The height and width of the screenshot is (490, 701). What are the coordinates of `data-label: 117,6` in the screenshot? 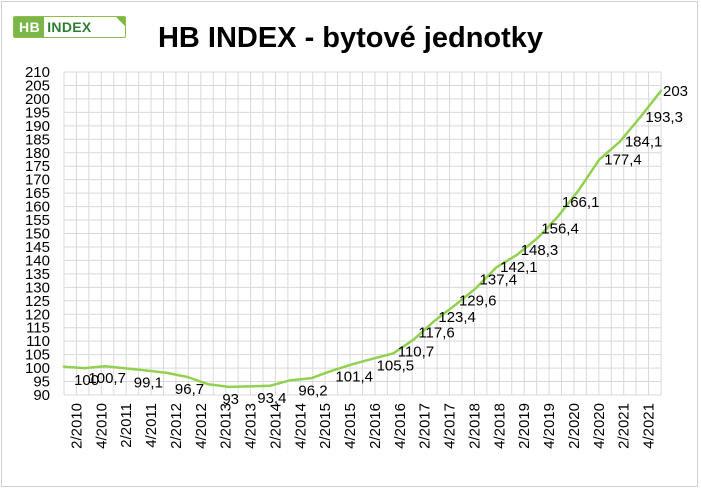 It's located at (436, 333).